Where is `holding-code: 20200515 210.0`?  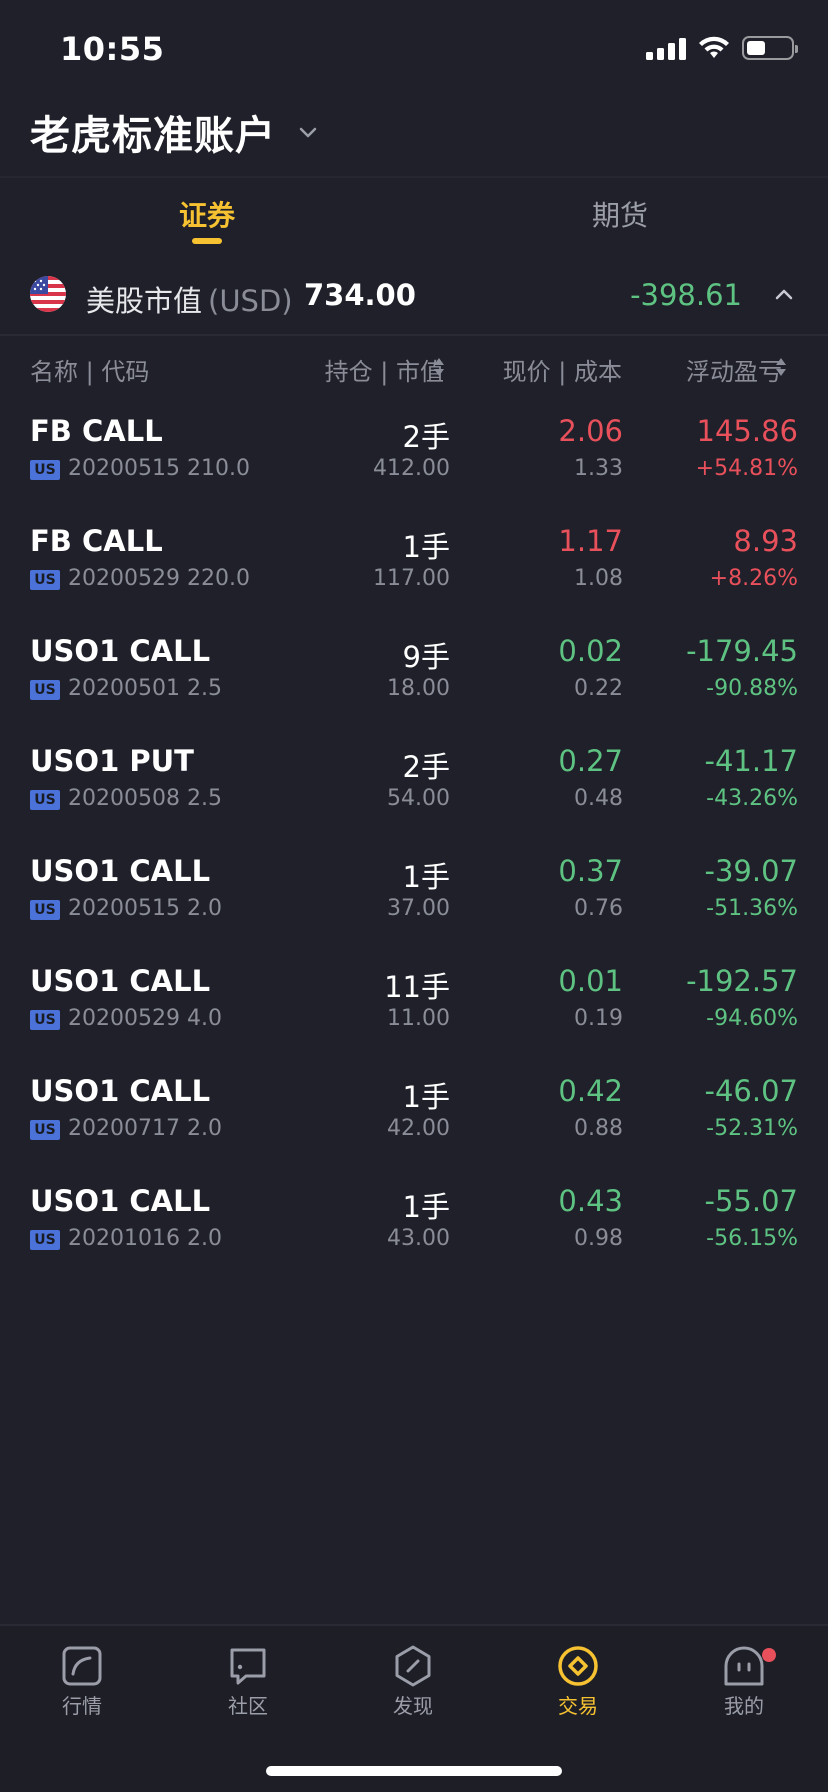
holding-code: 20200515 210.0 is located at coordinates (159, 468).